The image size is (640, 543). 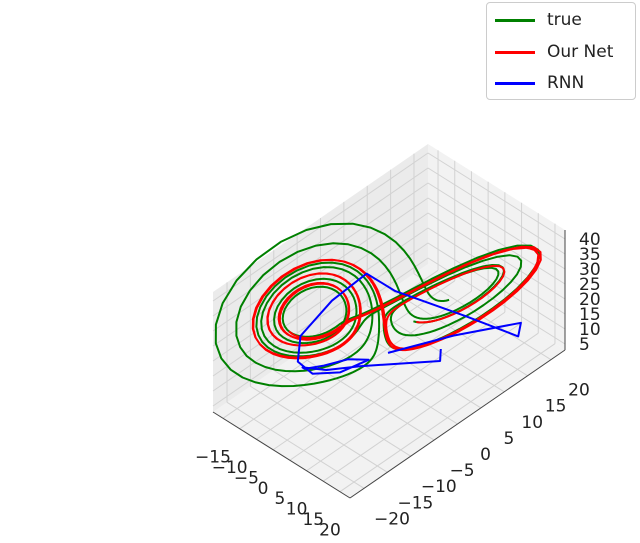 I want to click on x-tick-label: −10, so click(x=230, y=468).